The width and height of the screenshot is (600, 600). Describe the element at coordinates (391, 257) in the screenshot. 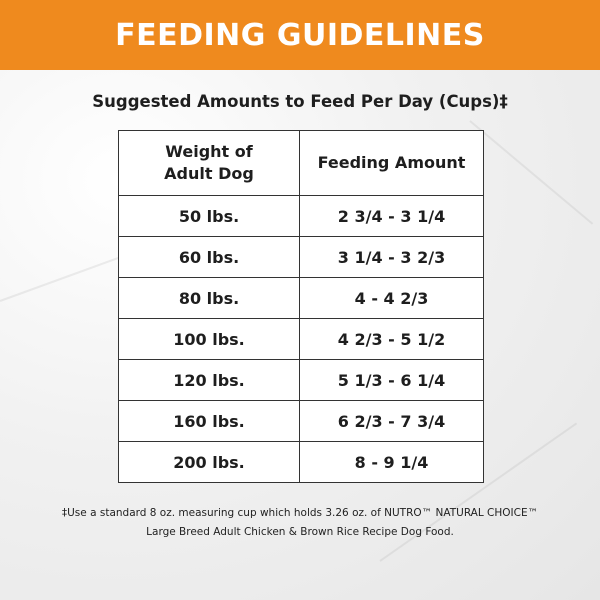

I see `amount-cell: 3 1/4 - 3 2/3` at that location.